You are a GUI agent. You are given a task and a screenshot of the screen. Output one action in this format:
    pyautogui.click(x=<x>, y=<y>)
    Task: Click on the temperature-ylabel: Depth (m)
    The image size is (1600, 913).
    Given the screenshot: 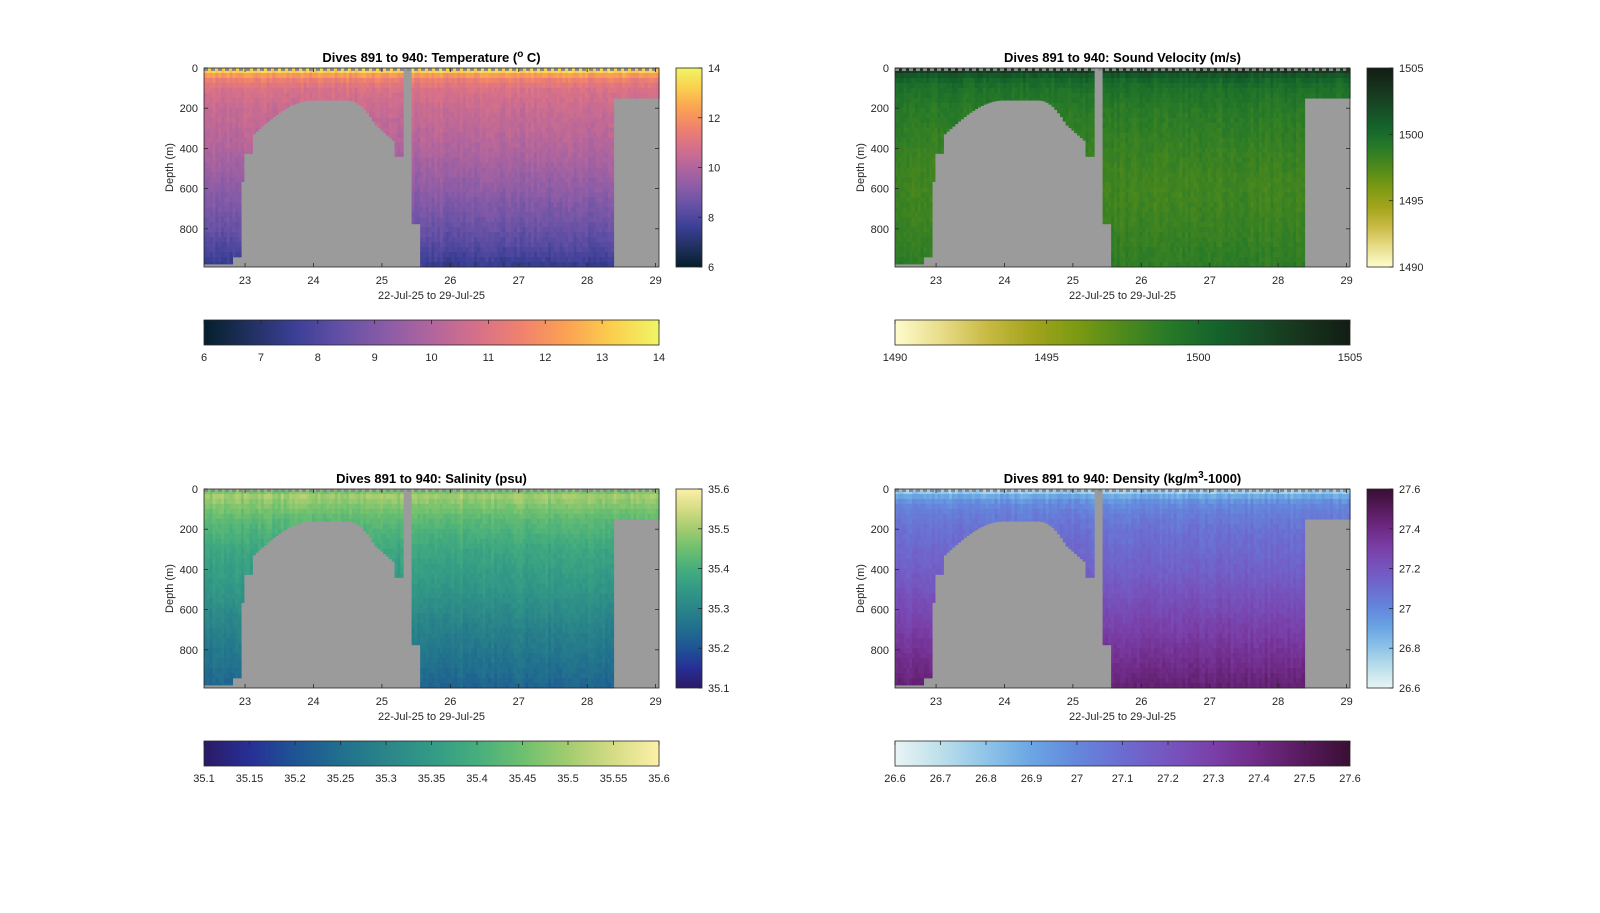 What is the action you would take?
    pyautogui.click(x=170, y=167)
    